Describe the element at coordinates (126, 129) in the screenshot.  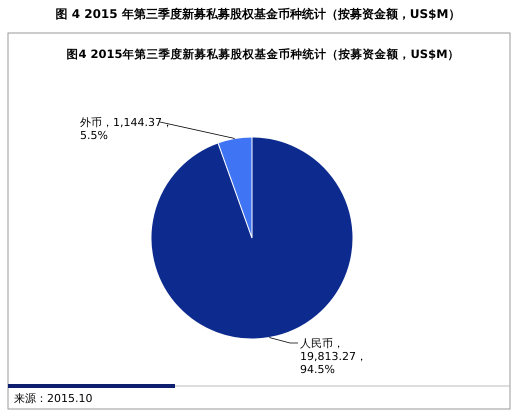
I see `slice-label: 外币，1,144.37， 5.5%` at that location.